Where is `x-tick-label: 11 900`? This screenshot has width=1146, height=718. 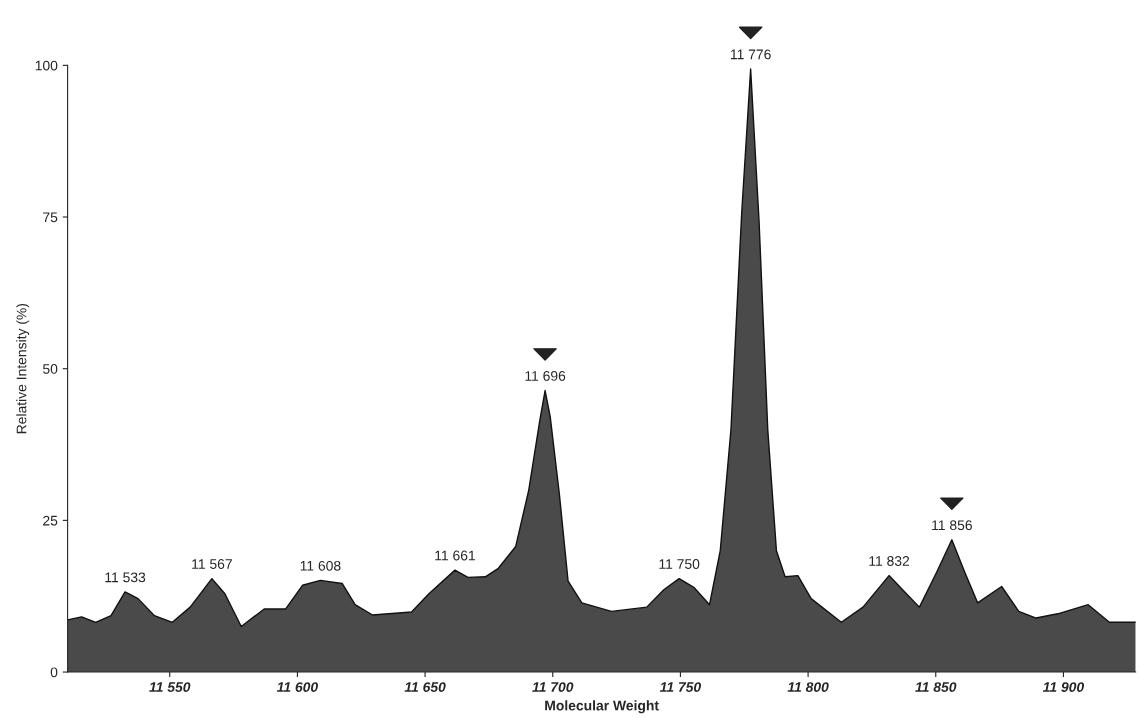 x-tick-label: 11 900 is located at coordinates (1063, 687).